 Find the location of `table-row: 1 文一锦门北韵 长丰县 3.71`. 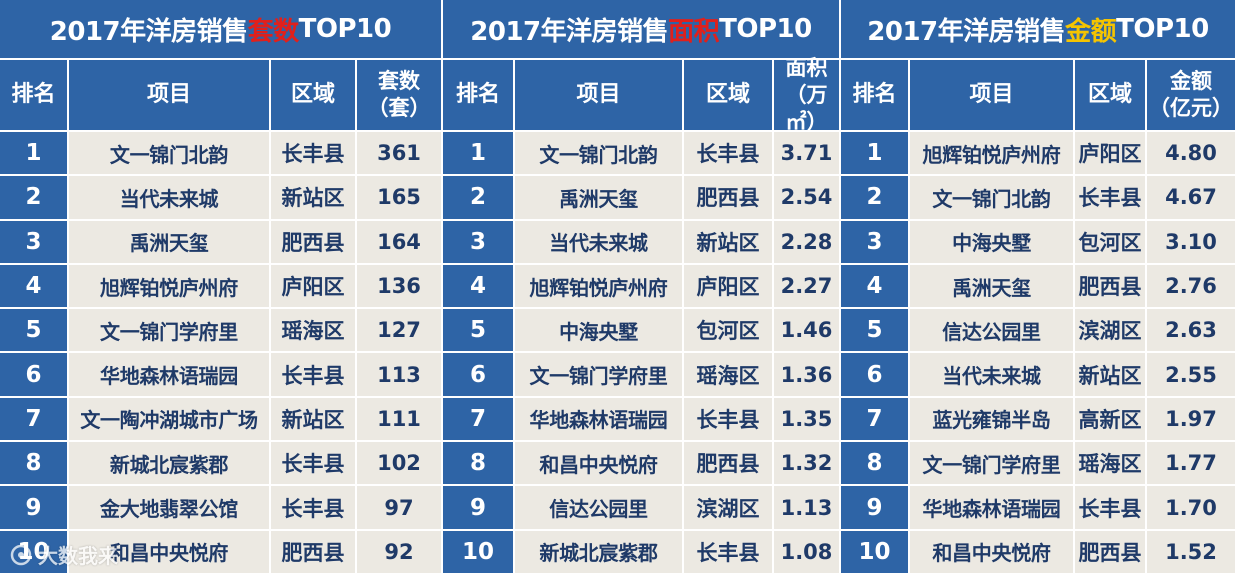

table-row: 1 文一锦门北韵 长丰县 3.71 is located at coordinates (641, 154).